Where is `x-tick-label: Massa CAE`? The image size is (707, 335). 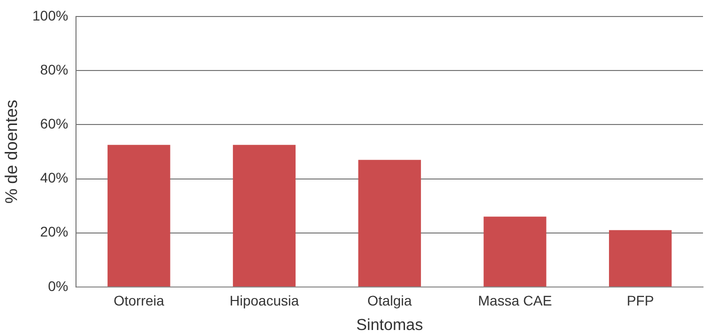
x-tick-label: Massa CAE is located at coordinates (515, 300).